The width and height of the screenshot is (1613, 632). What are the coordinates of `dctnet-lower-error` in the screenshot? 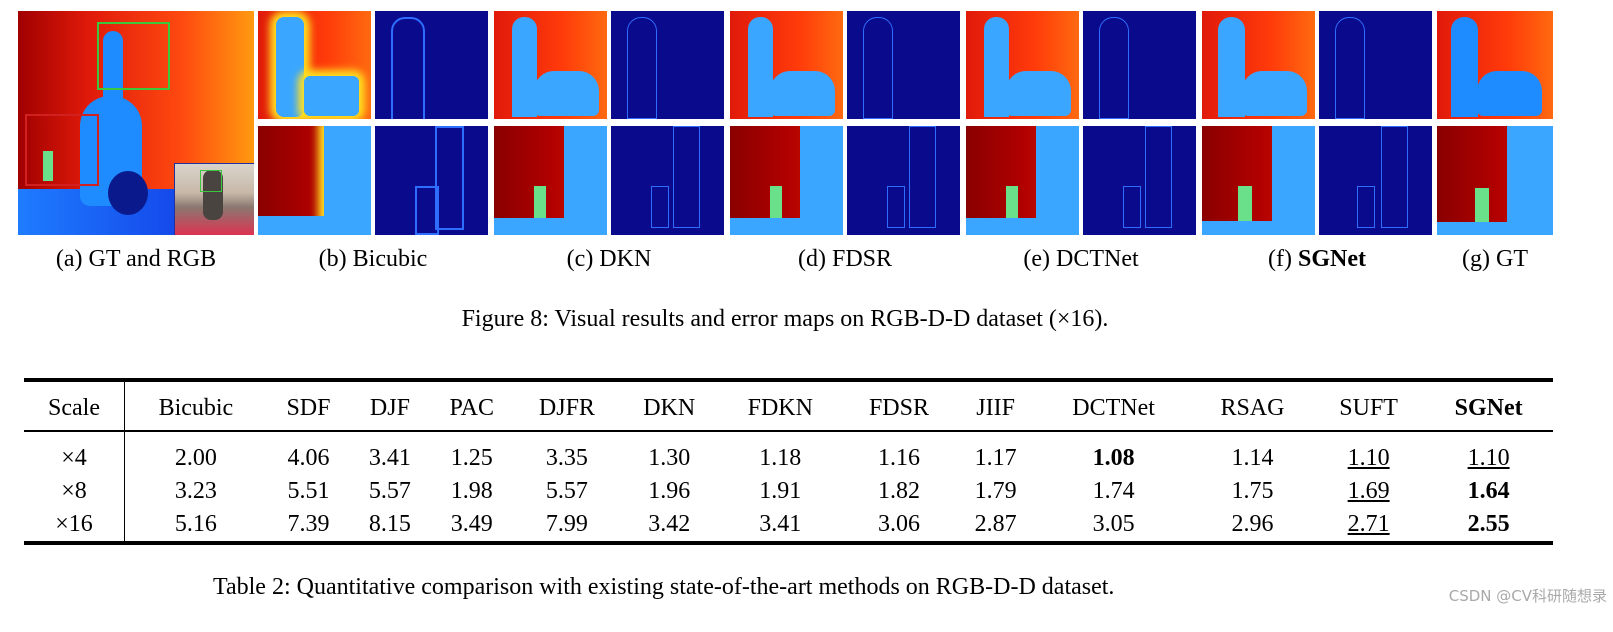 It's located at (1139, 180).